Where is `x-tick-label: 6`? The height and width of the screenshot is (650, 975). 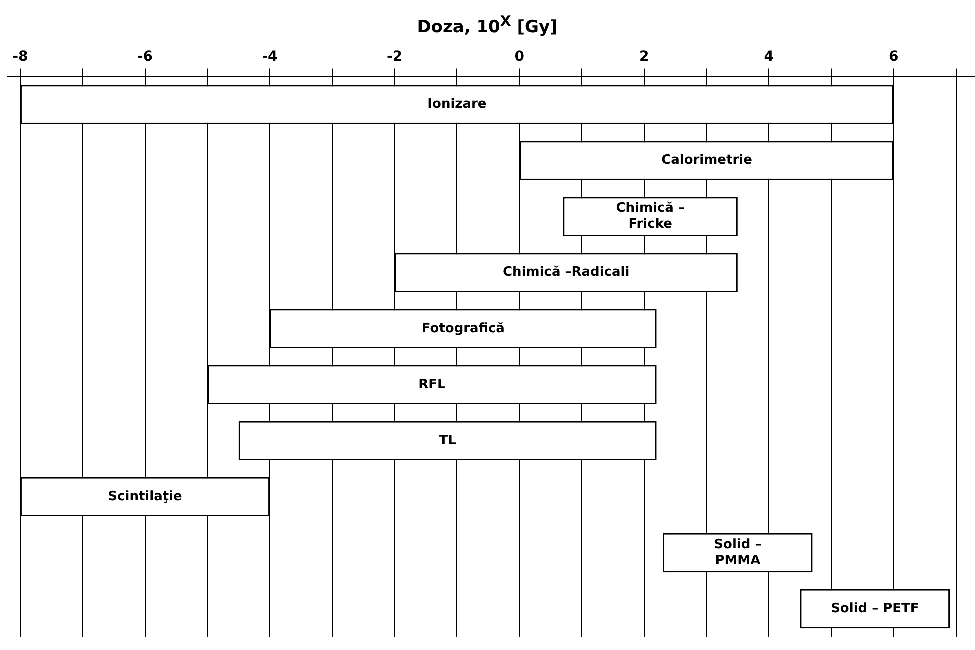 x-tick-label: 6 is located at coordinates (894, 57).